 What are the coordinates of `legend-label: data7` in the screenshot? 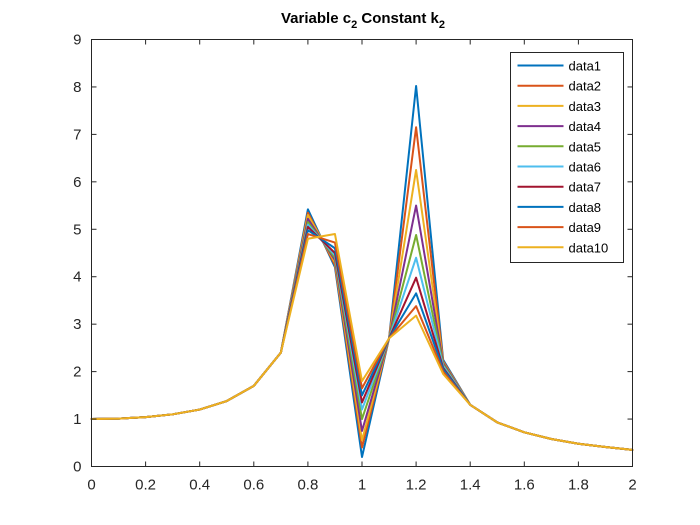 It's located at (585, 187).